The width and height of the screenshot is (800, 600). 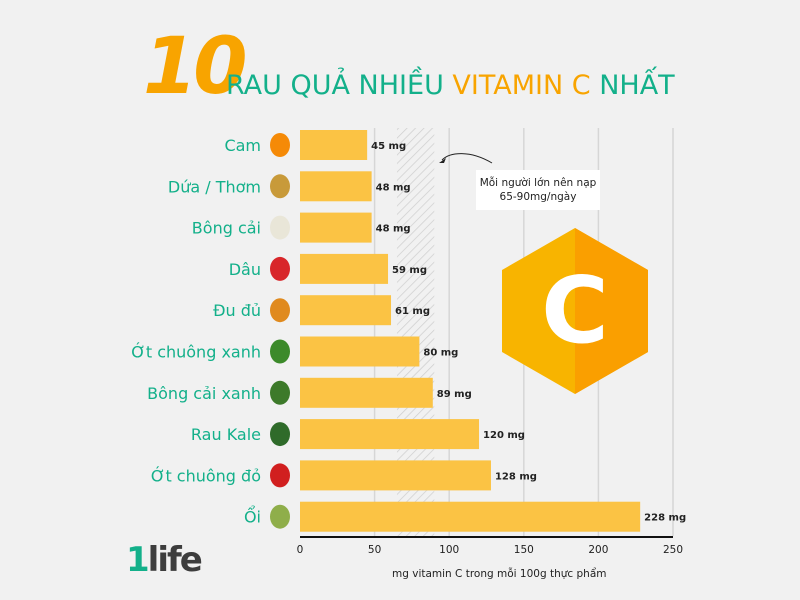 What do you see at coordinates (300, 550) in the screenshot?
I see `x-tick-label: 0` at bounding box center [300, 550].